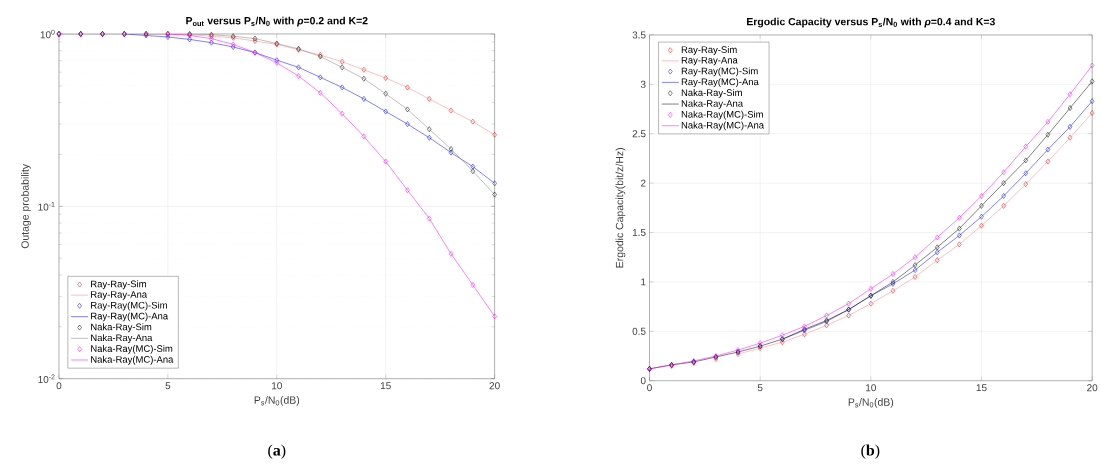 This screenshot has width=1101, height=466. Describe the element at coordinates (277, 21) in the screenshot. I see `chart-title: P$_{out}$ versus P$_{s}$/N$_{0}$ with ρ=0.2 and K=2` at that location.